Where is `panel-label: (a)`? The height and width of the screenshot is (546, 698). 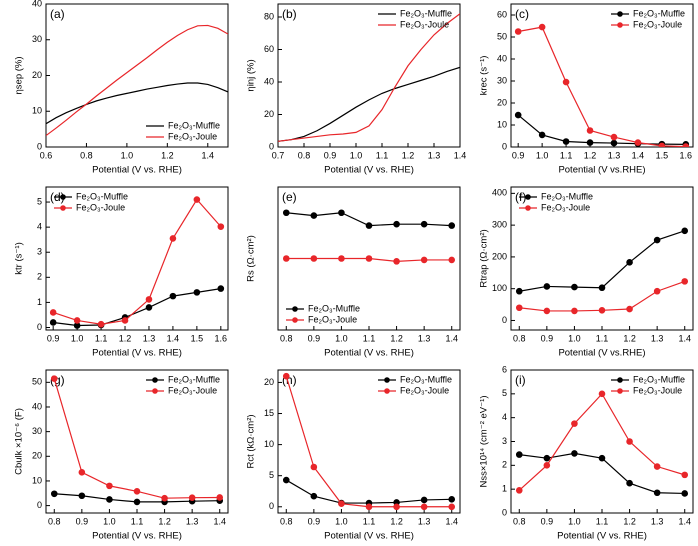
panel-label: (a) is located at coordinates (57, 14).